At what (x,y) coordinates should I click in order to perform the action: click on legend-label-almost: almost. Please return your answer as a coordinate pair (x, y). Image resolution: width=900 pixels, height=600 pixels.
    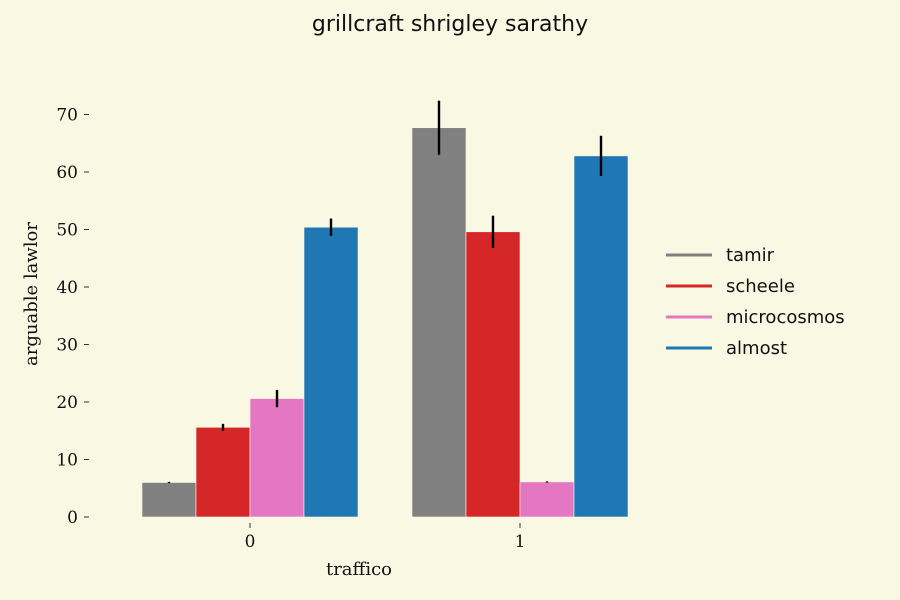
    Looking at the image, I should click on (756, 348).